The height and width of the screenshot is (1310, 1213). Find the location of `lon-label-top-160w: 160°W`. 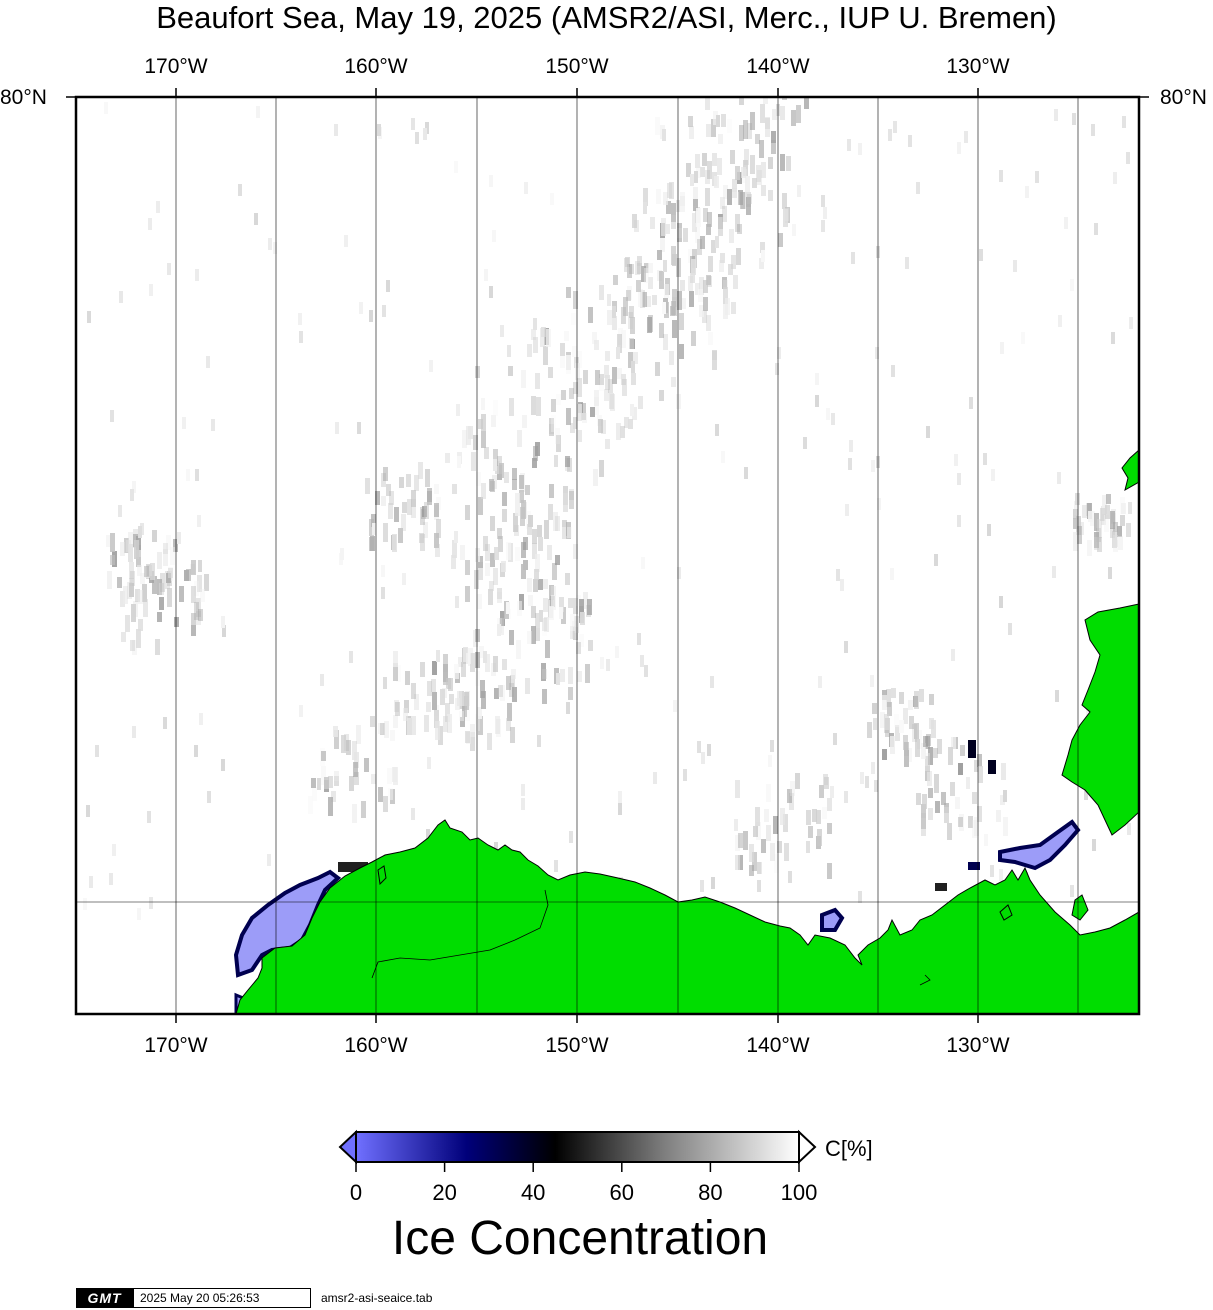

lon-label-top-160w: 160°W is located at coordinates (376, 66).